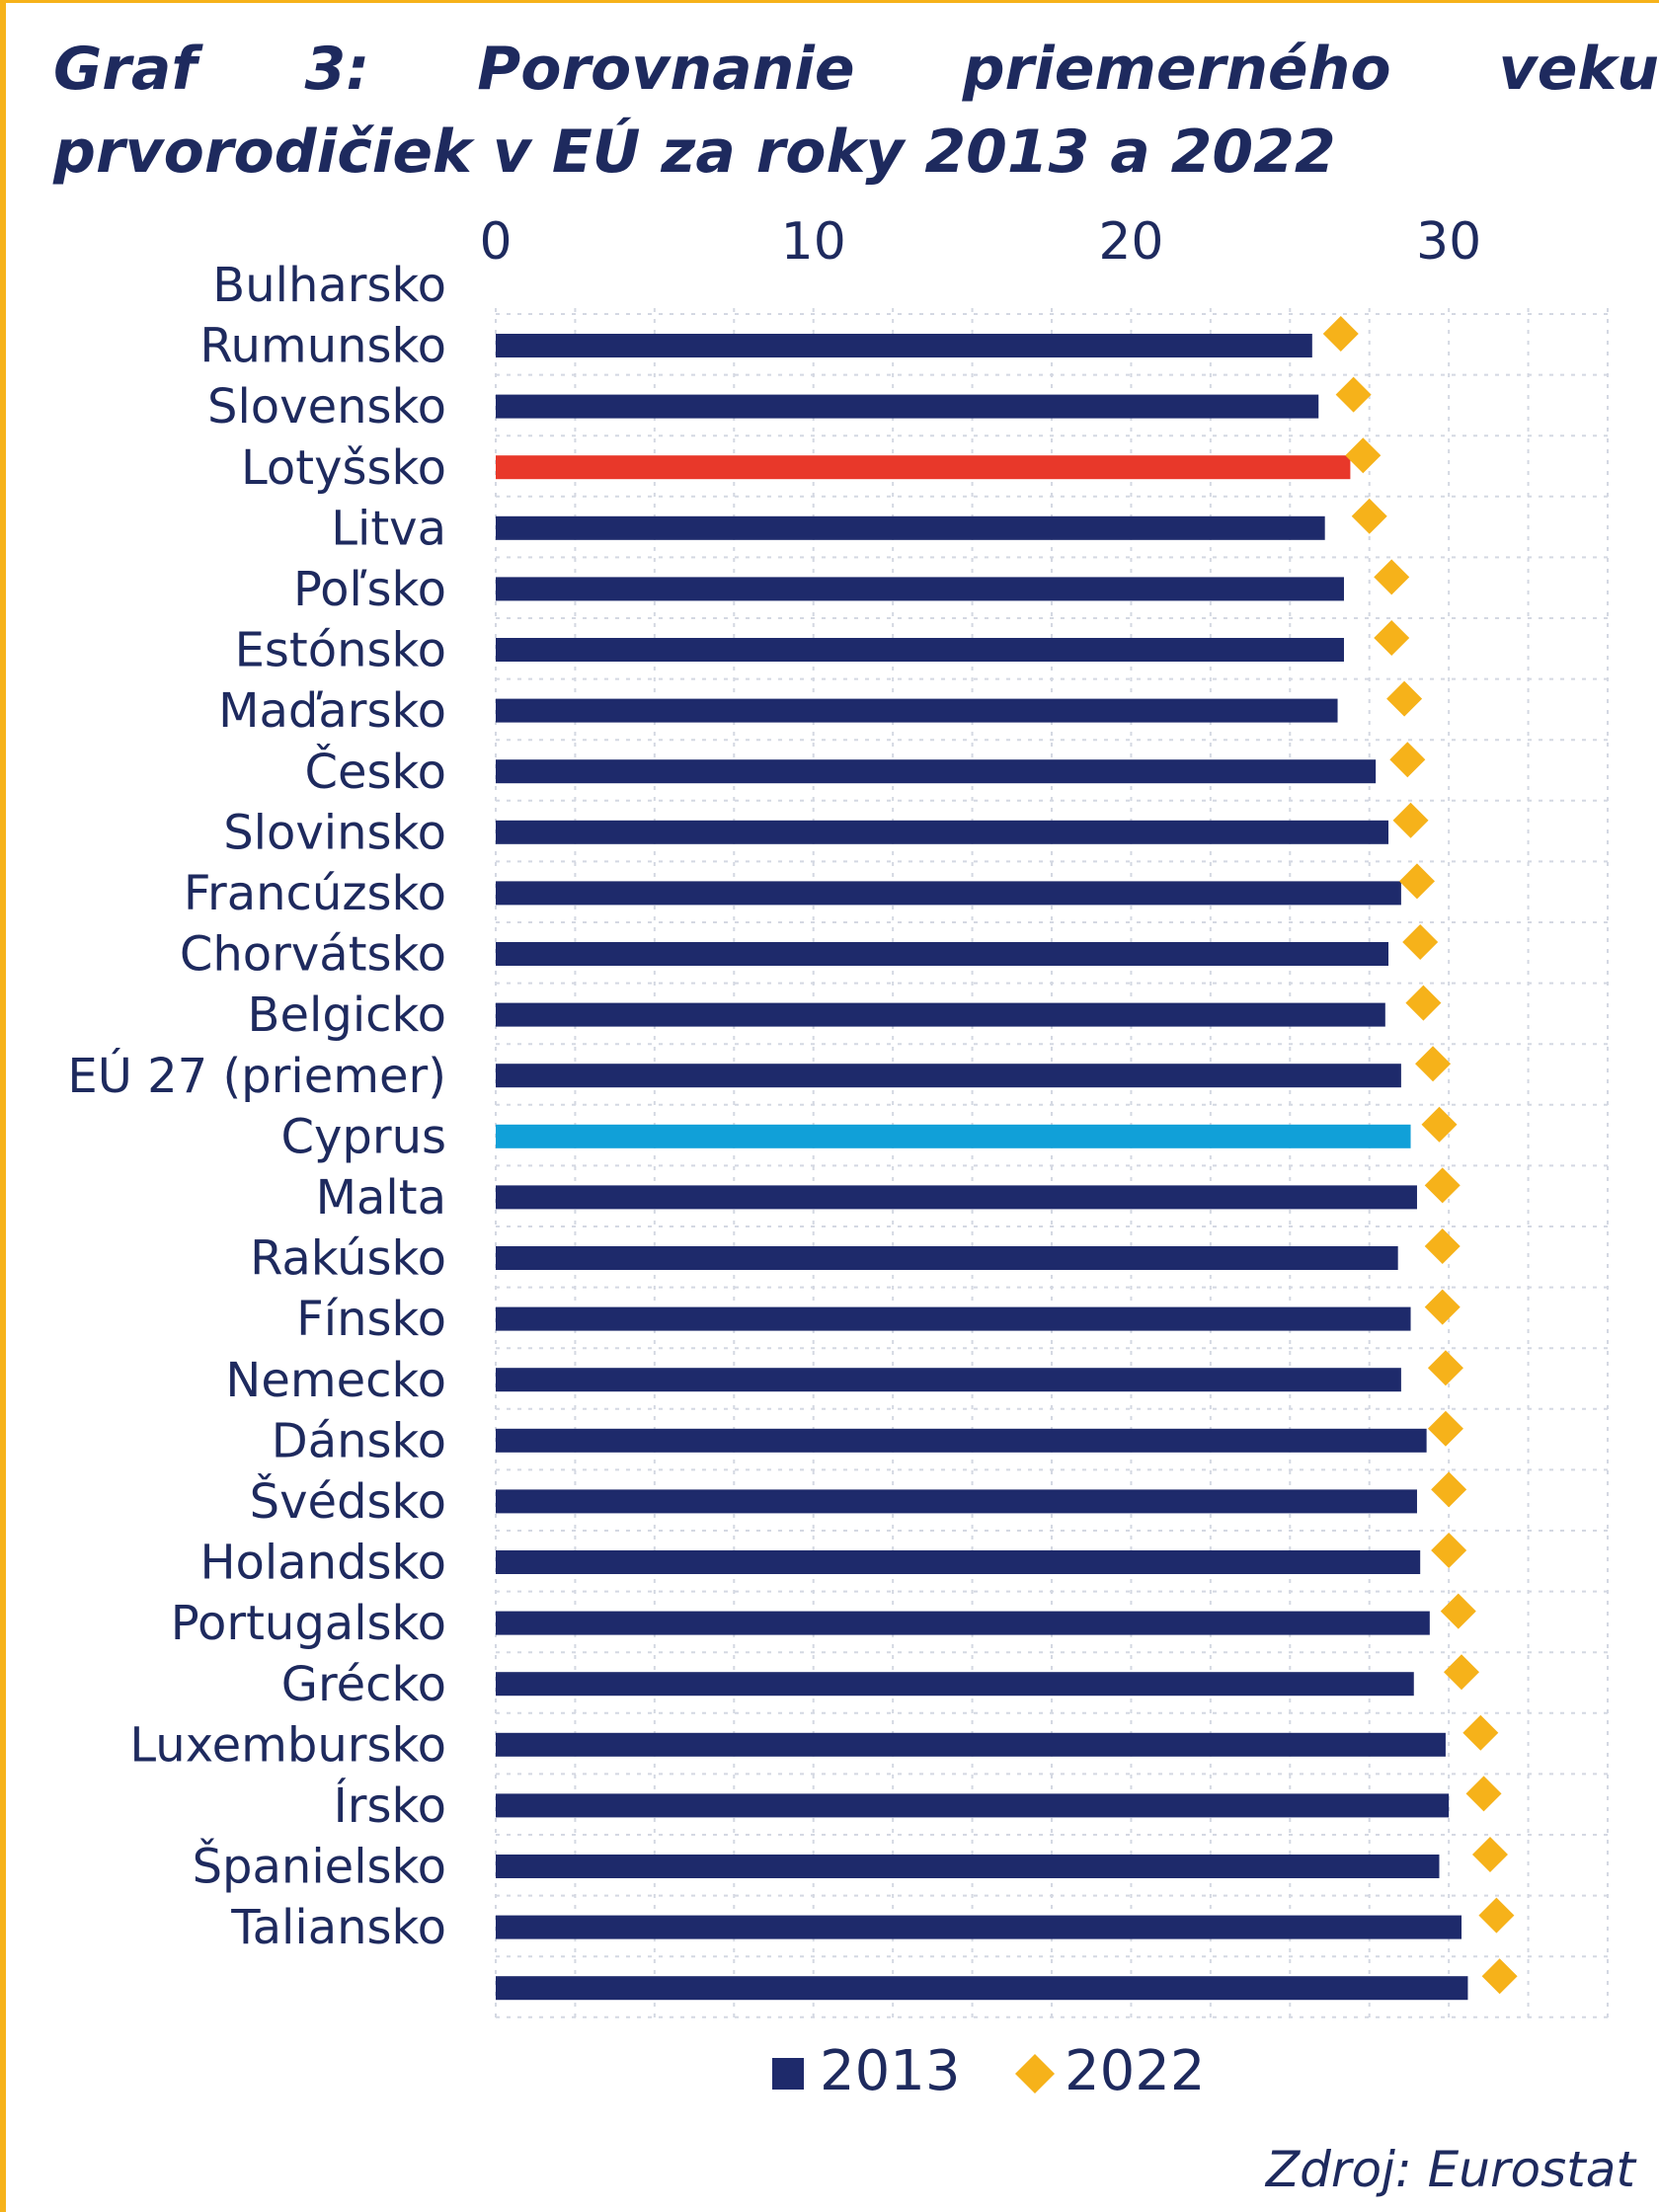 The image size is (1659, 2212). What do you see at coordinates (496, 242) in the screenshot?
I see `x-tick-label: 0` at bounding box center [496, 242].